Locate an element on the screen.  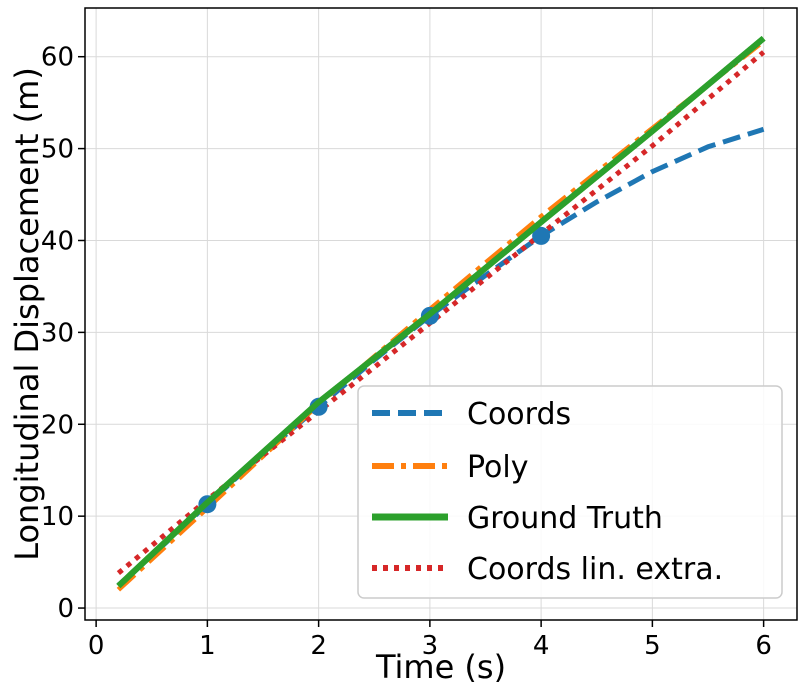
y-tick-label: 30 is located at coordinates (57, 333).